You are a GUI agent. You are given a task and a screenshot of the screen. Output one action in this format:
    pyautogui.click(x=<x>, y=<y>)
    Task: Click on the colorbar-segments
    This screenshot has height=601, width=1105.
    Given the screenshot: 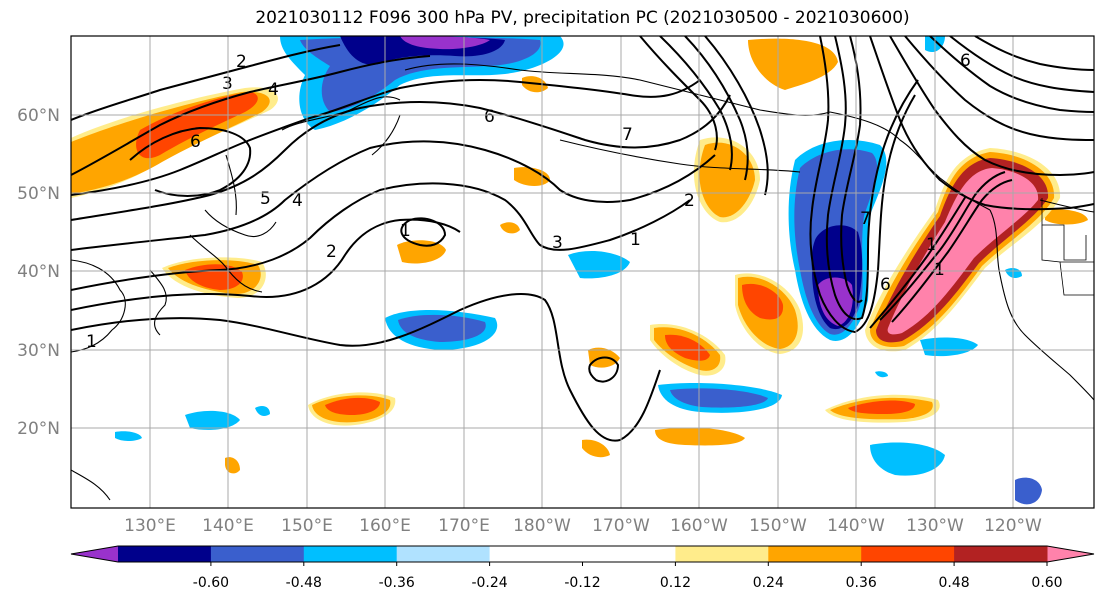 What is the action you would take?
    pyautogui.click(x=583, y=554)
    